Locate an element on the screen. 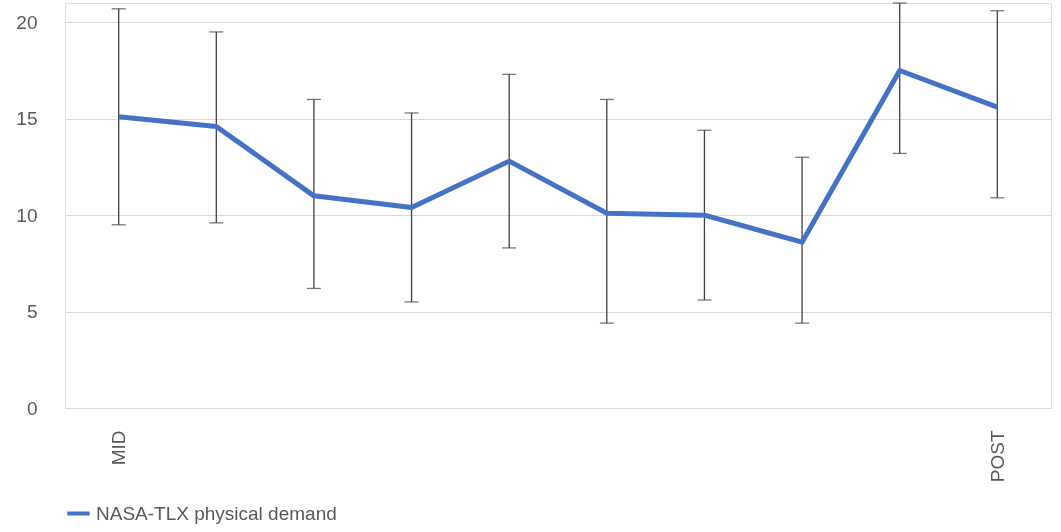 The height and width of the screenshot is (532, 1061). y-tick-label: 15 is located at coordinates (27, 119).